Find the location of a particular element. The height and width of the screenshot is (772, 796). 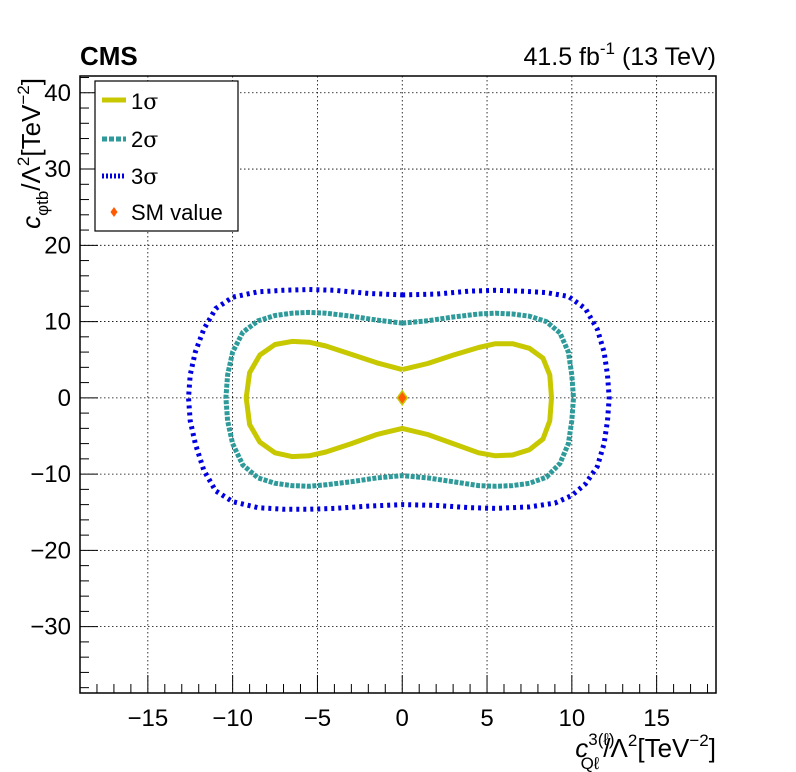

energy-label: (13 TeV) is located at coordinates (665, 57).